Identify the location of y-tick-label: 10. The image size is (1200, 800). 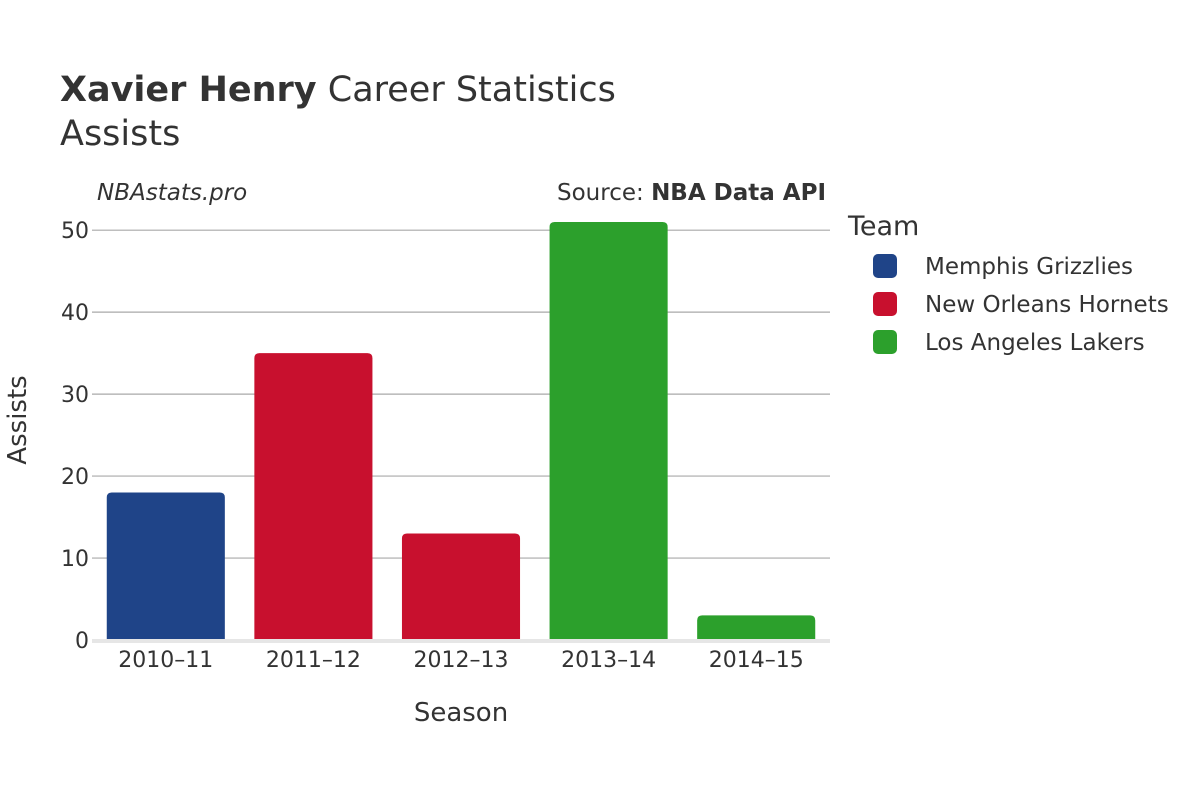
(75, 559).